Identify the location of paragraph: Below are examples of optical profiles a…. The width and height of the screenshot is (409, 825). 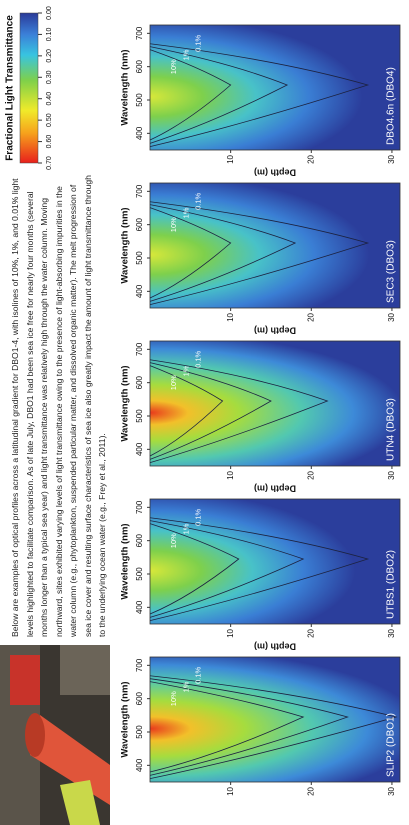
(58, 406).